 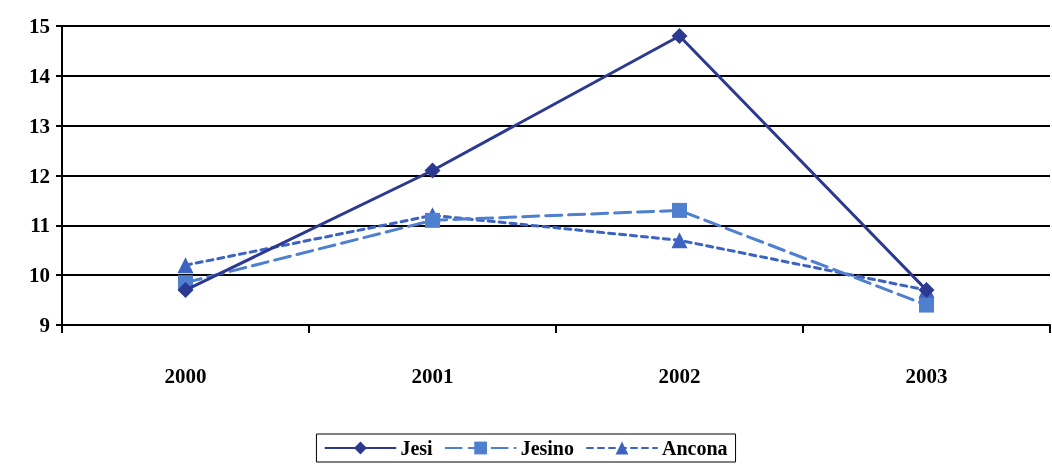 What do you see at coordinates (432, 375) in the screenshot?
I see `x-tick-label: 2001` at bounding box center [432, 375].